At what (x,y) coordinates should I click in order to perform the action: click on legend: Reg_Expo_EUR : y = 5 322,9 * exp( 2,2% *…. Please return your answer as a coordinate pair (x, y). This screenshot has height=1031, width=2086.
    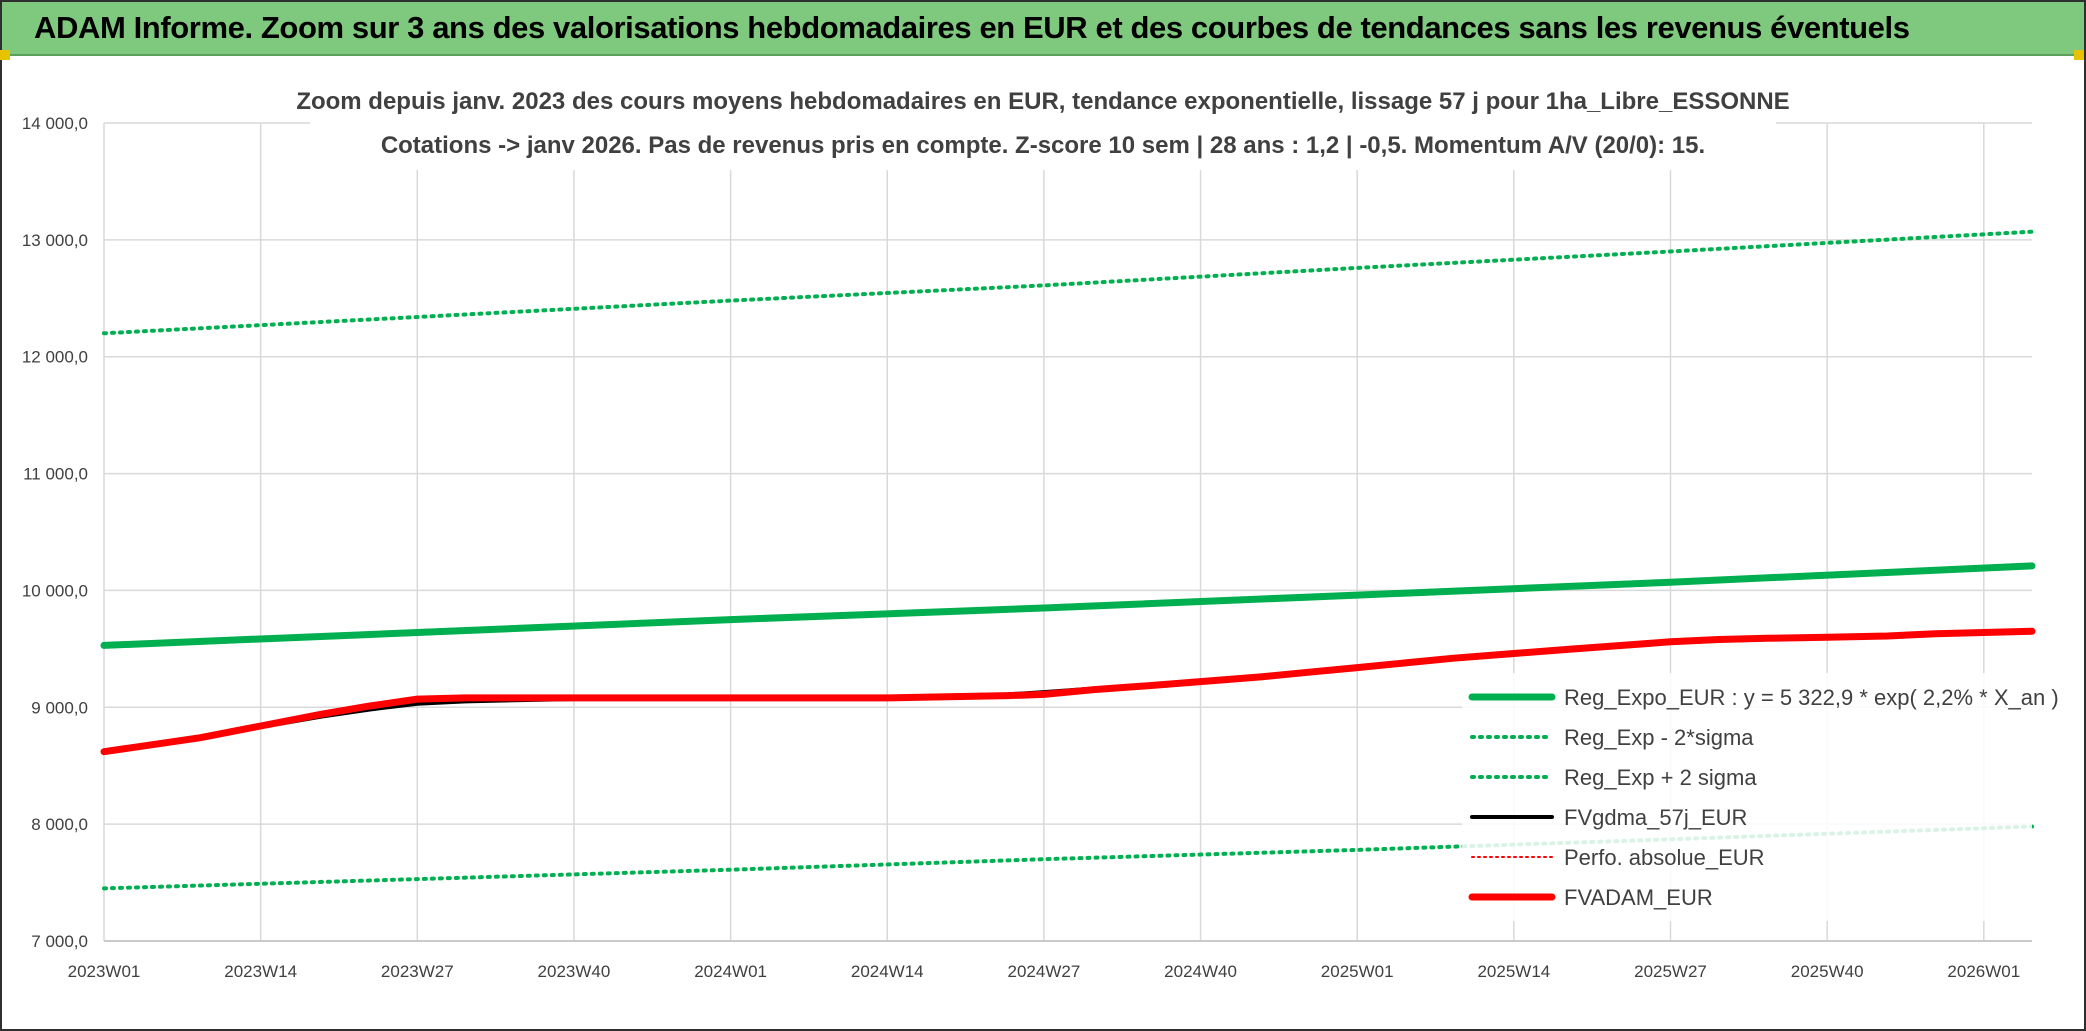
    Looking at the image, I should click on (1760, 797).